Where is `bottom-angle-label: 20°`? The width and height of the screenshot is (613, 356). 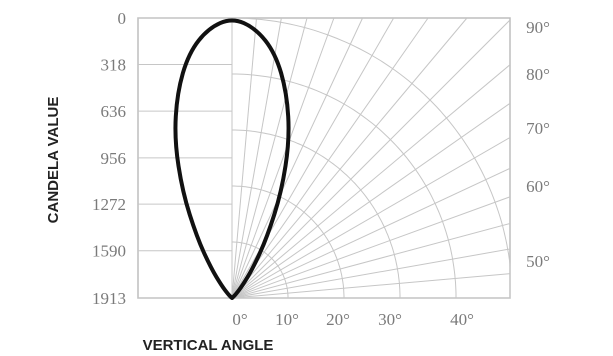
bottom-angle-label: 20° is located at coordinates (338, 319).